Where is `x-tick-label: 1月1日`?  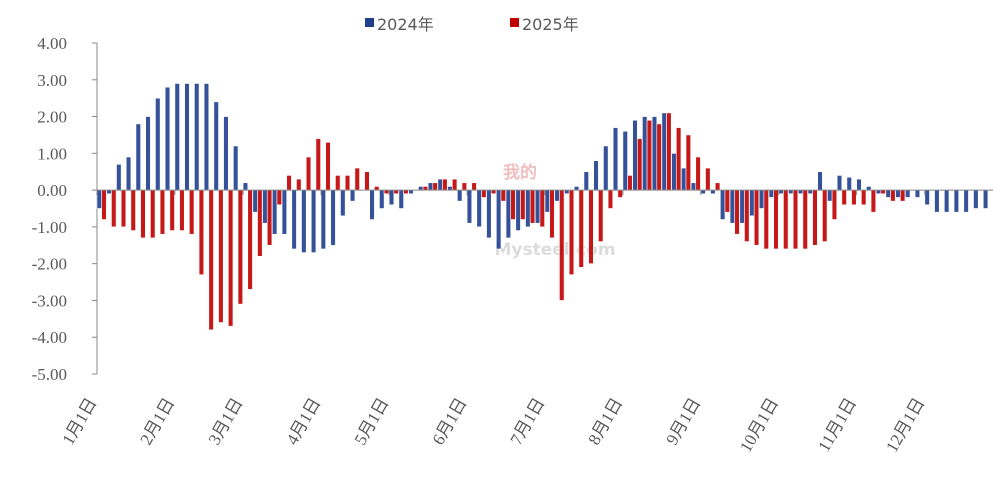
x-tick-label: 1月1日 is located at coordinates (80, 422).